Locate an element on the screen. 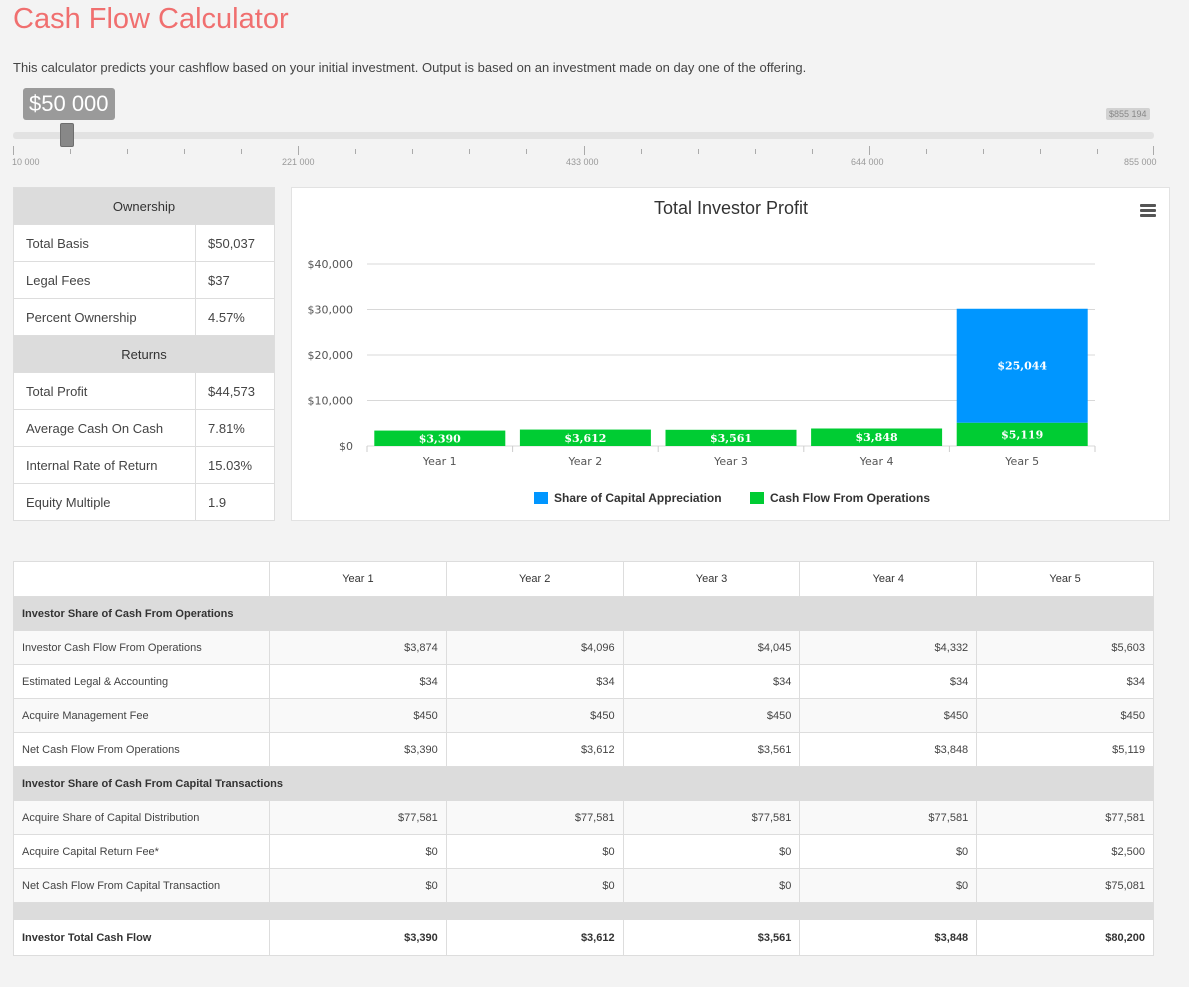 The height and width of the screenshot is (987, 1189). cell: $4,332 is located at coordinates (888, 647).